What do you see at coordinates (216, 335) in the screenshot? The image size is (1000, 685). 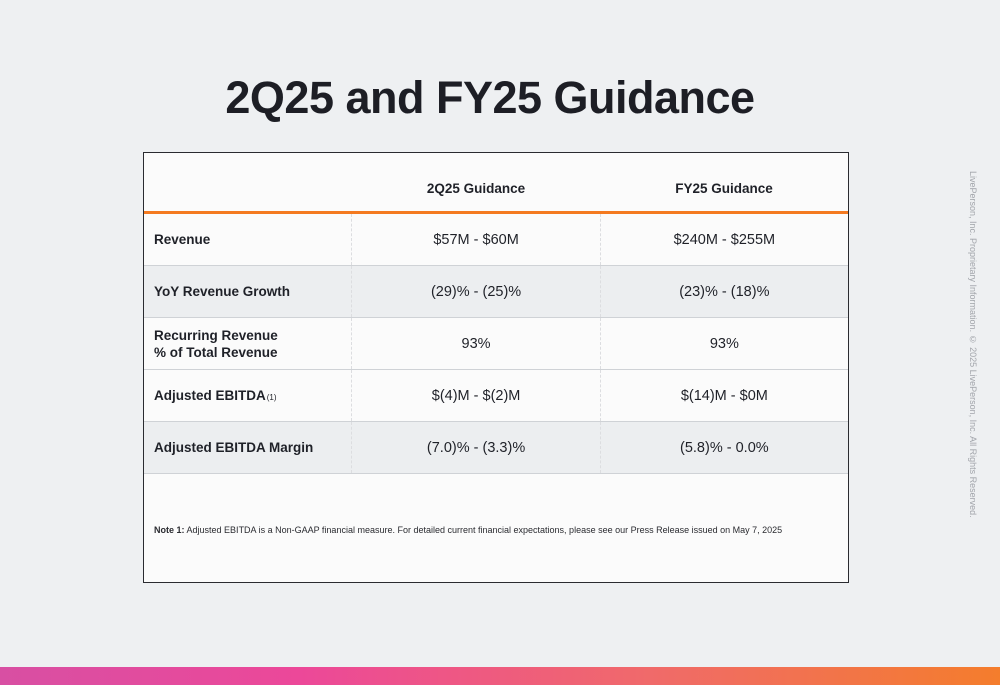 I see `row-label-line1: Recurring Revenue` at bounding box center [216, 335].